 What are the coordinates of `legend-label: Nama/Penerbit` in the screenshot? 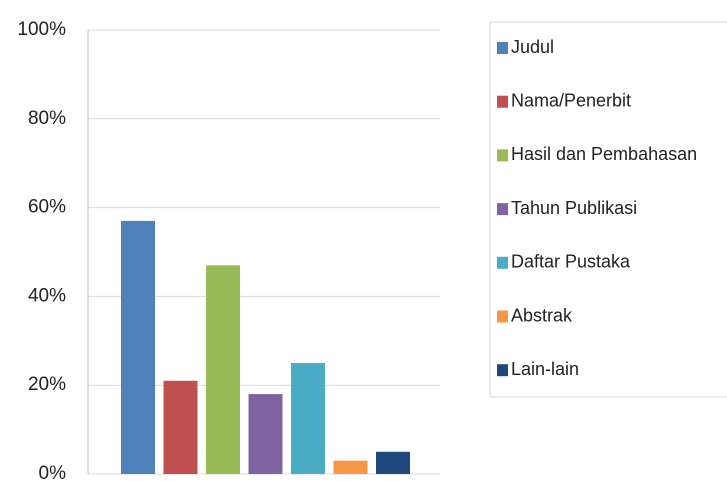 It's located at (571, 100).